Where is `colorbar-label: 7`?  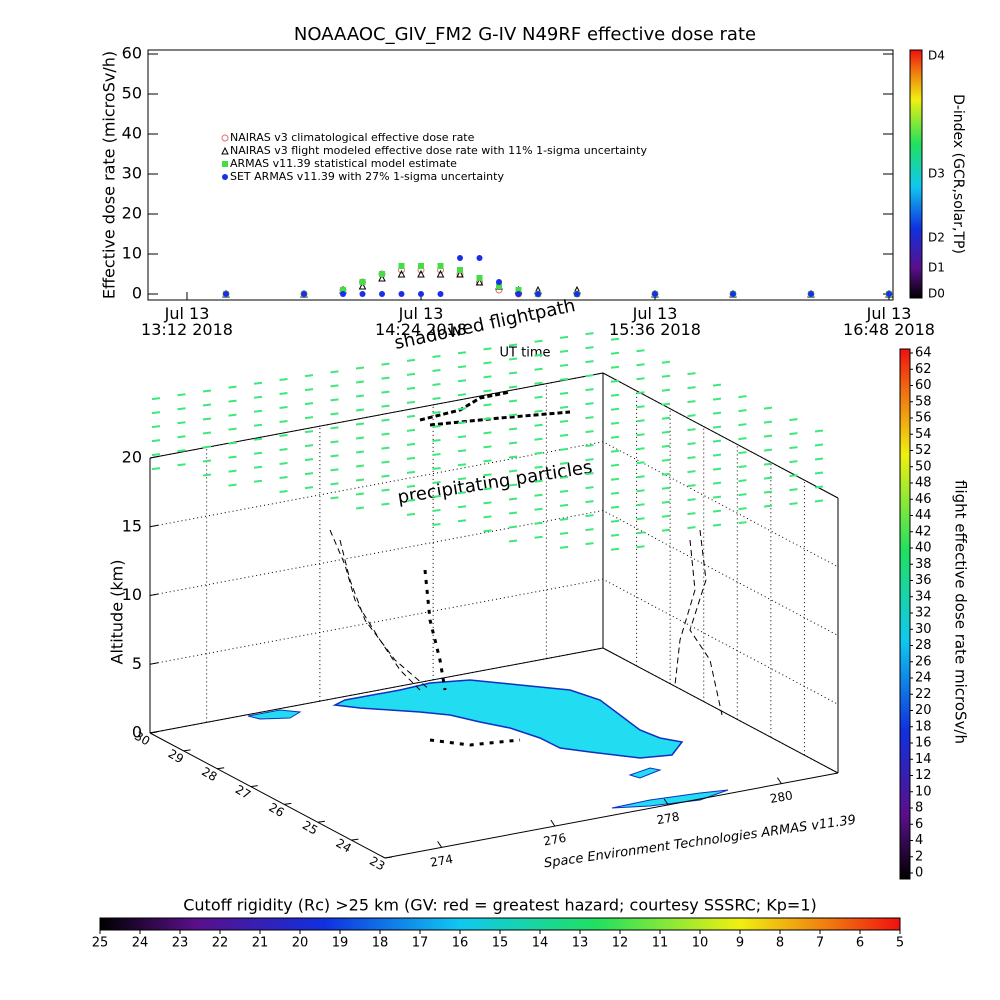 colorbar-label: 7 is located at coordinates (820, 943).